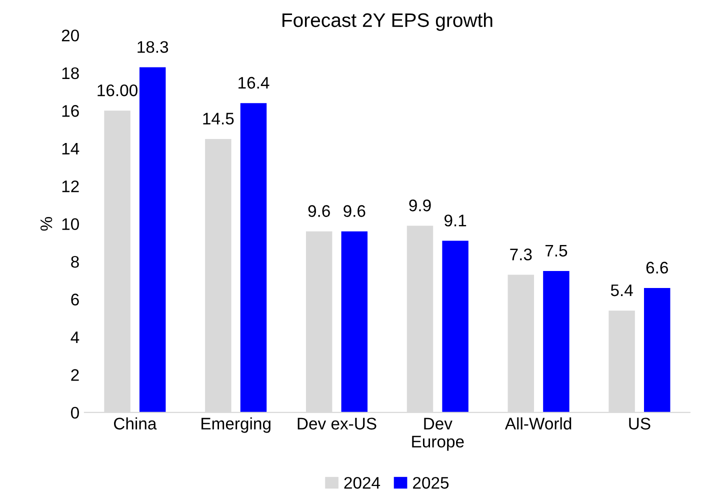 The image size is (704, 503). Describe the element at coordinates (70, 186) in the screenshot. I see `y-tick-label: 12` at that location.